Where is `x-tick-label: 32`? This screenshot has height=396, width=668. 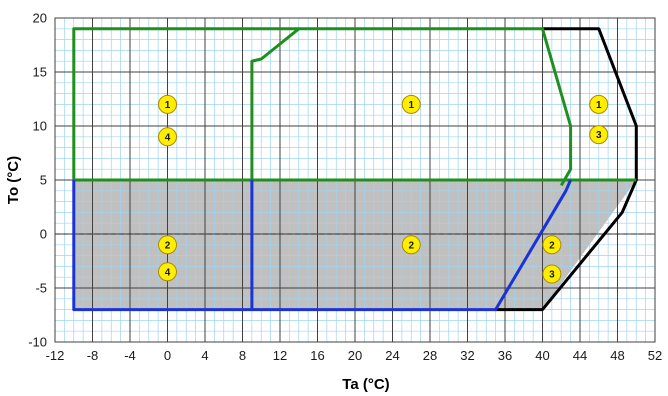
x-tick-label: 32 is located at coordinates (467, 355).